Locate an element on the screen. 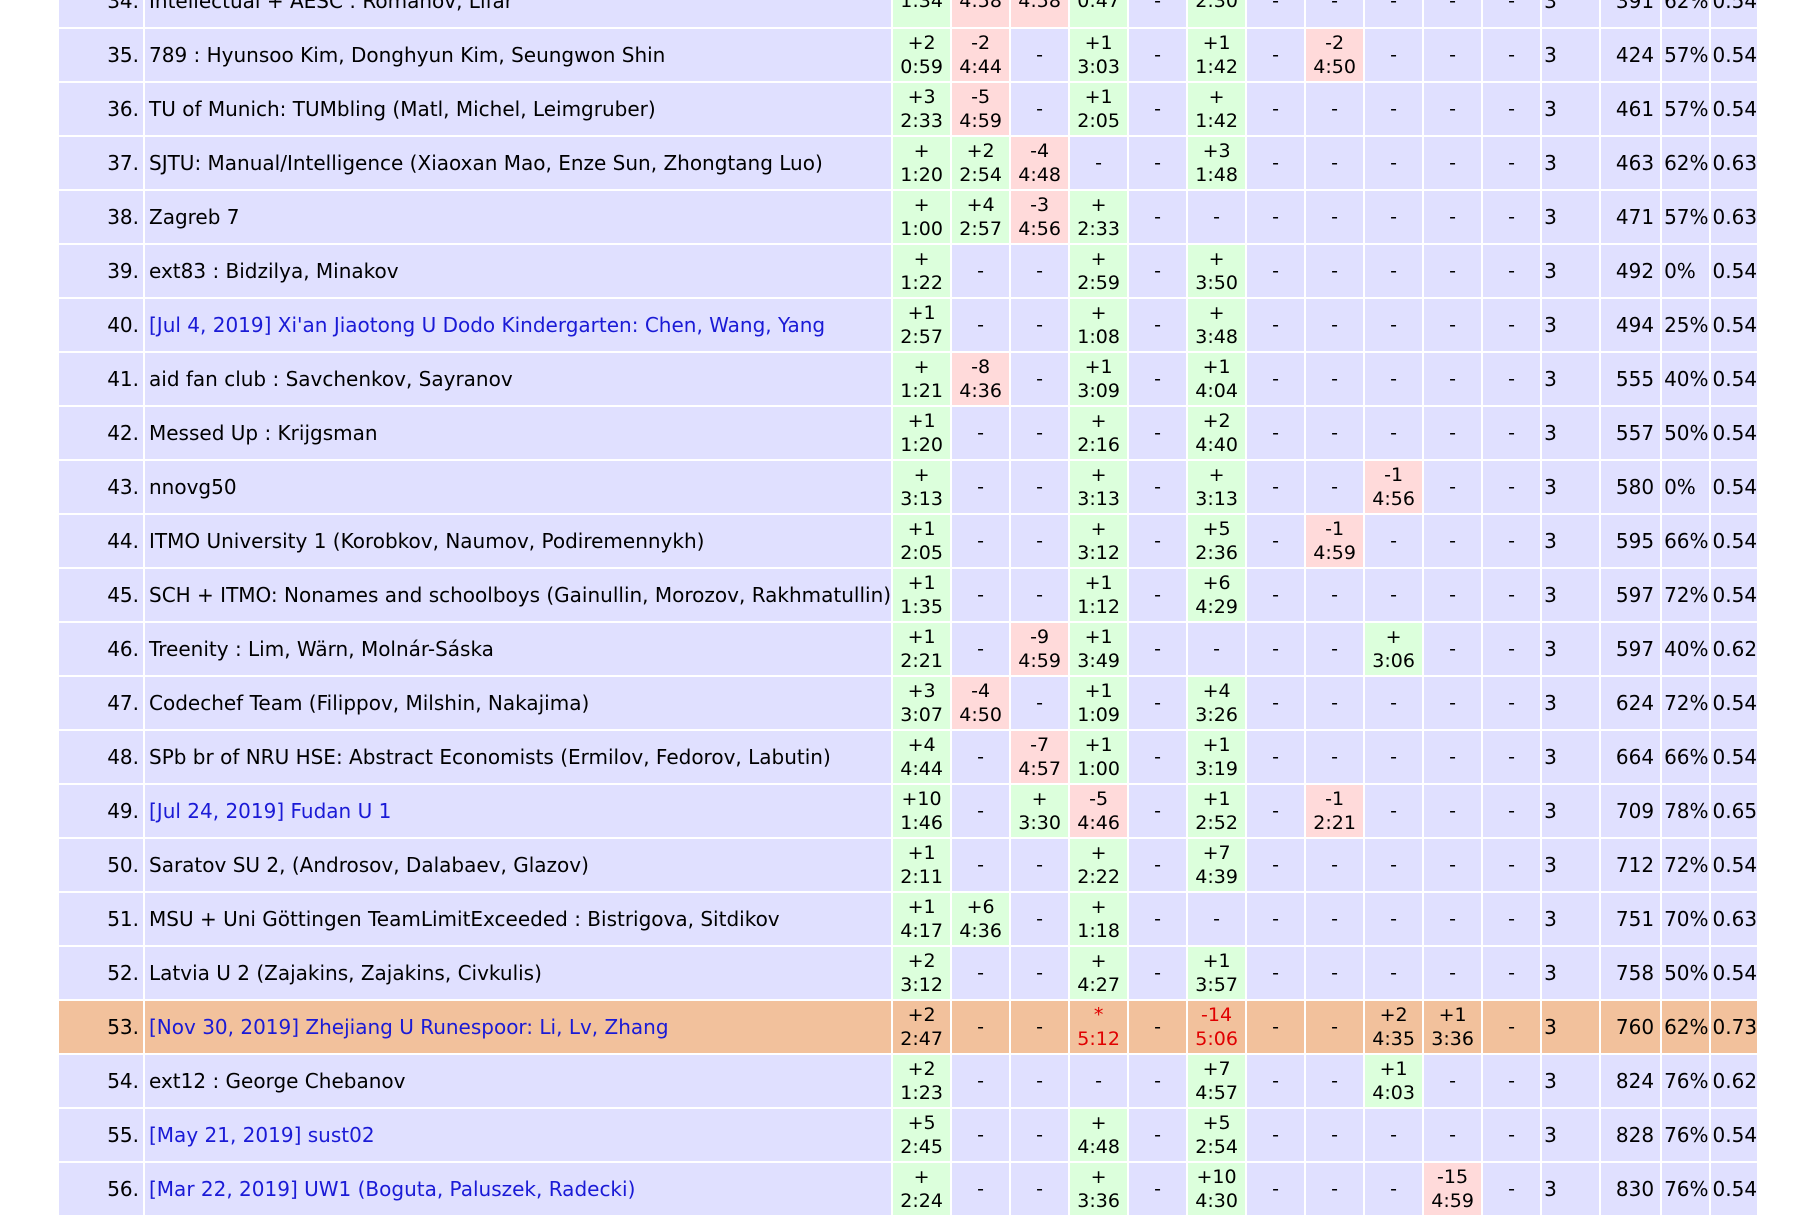 This screenshot has height=1223, width=1796. penalty-cell: 597 is located at coordinates (1631, 649).